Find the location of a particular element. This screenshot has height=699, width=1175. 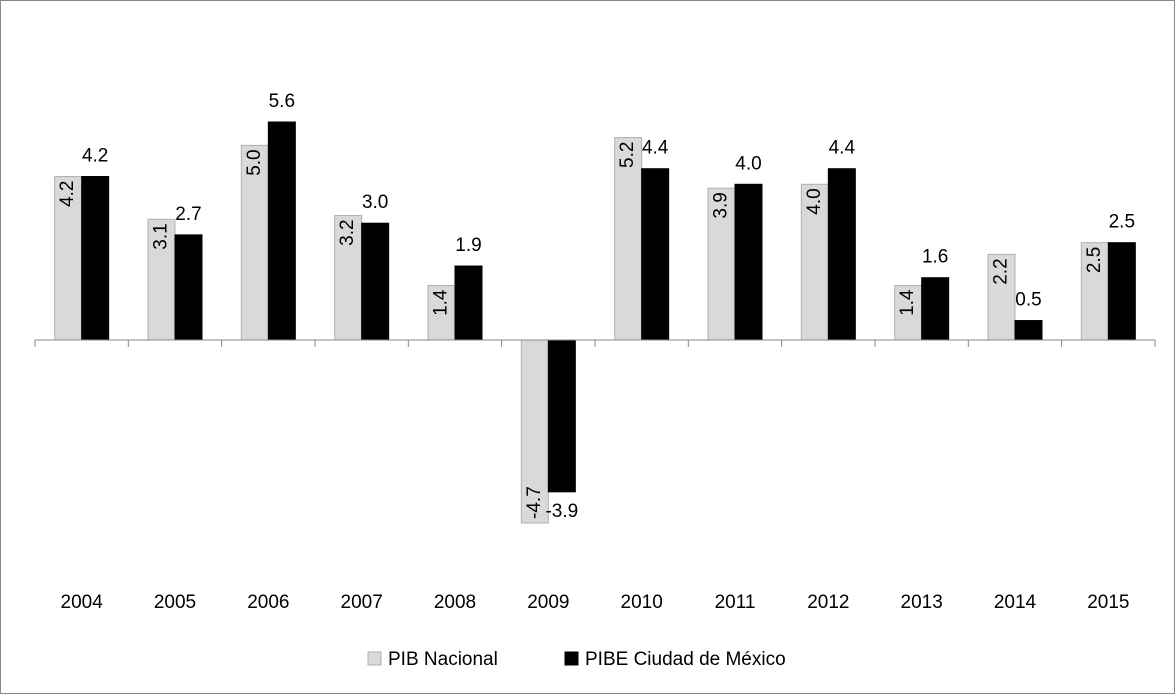

data-label: 2.2 is located at coordinates (1001, 271).